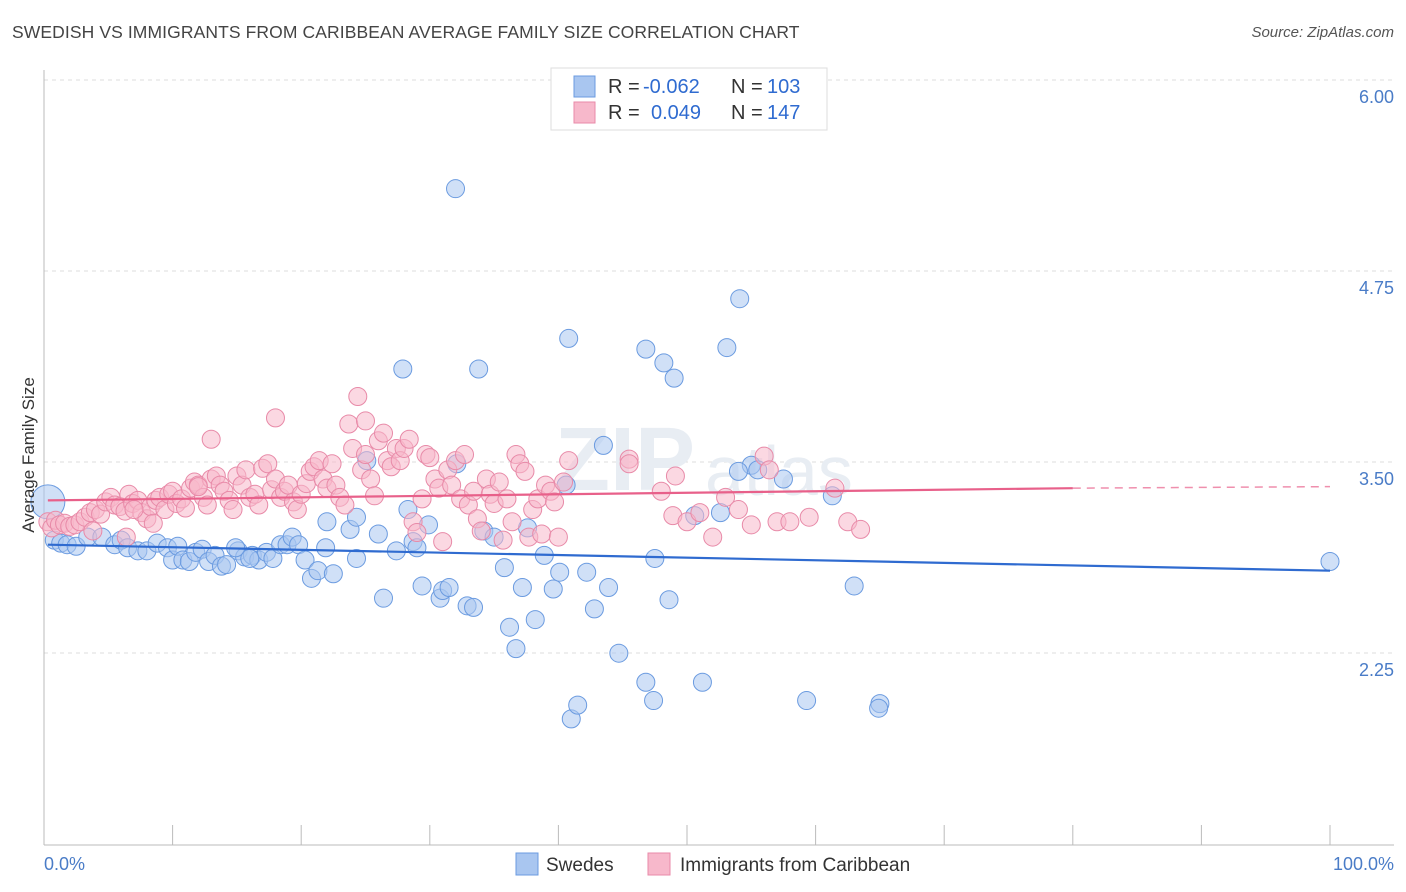  What do you see at coordinates (659, 864) in the screenshot?
I see `bottom-legend-swatch-caribbean` at bounding box center [659, 864].